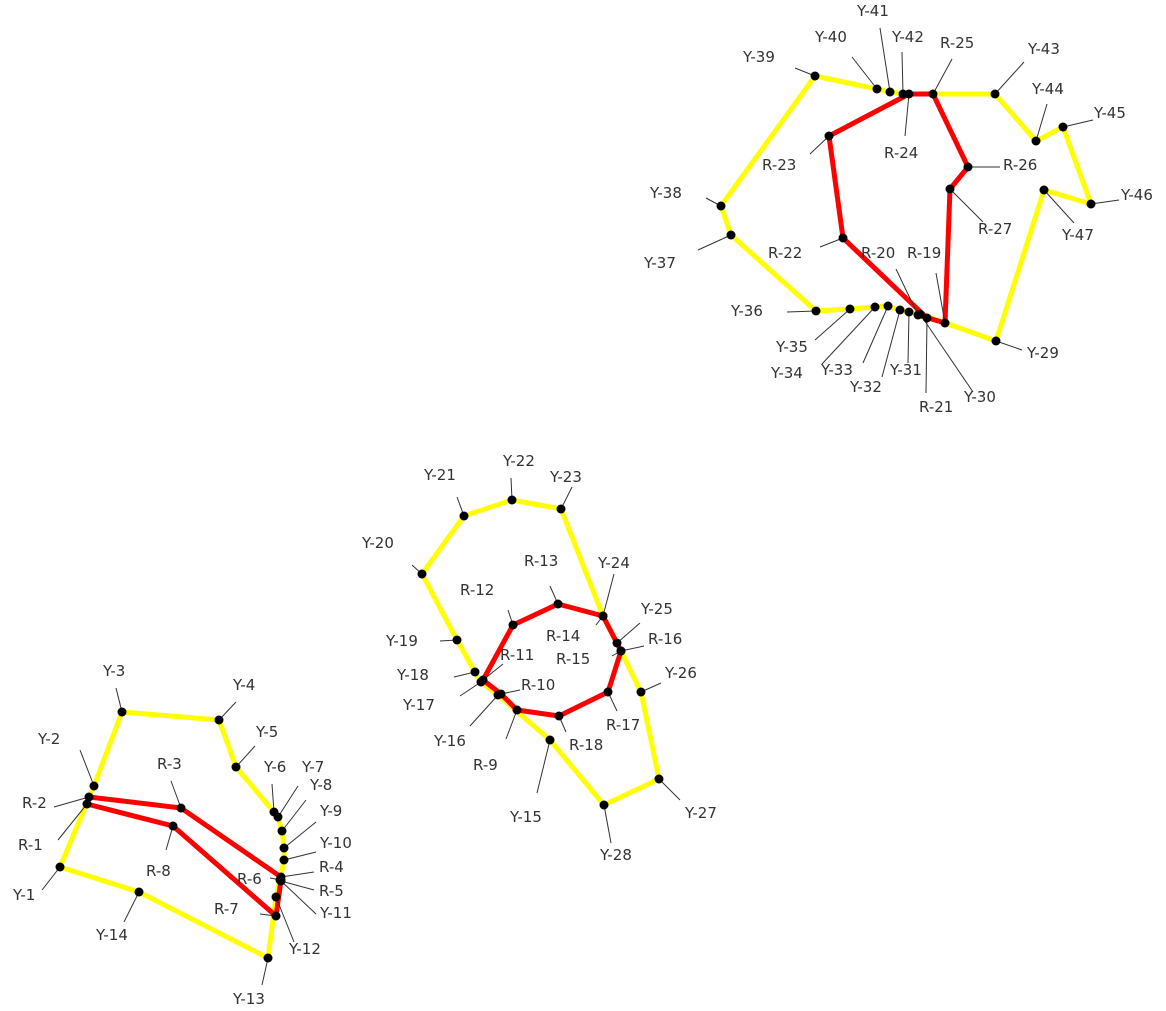  I want to click on vertex-label-y-6: Y-6, so click(274, 767).